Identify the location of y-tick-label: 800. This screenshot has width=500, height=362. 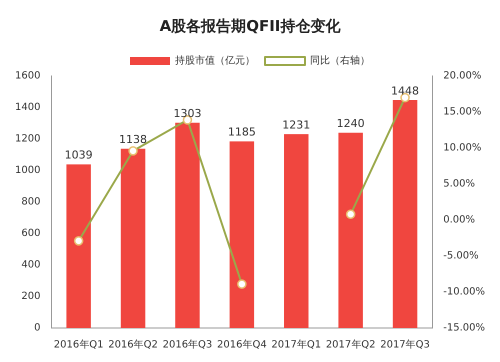
(30, 202).